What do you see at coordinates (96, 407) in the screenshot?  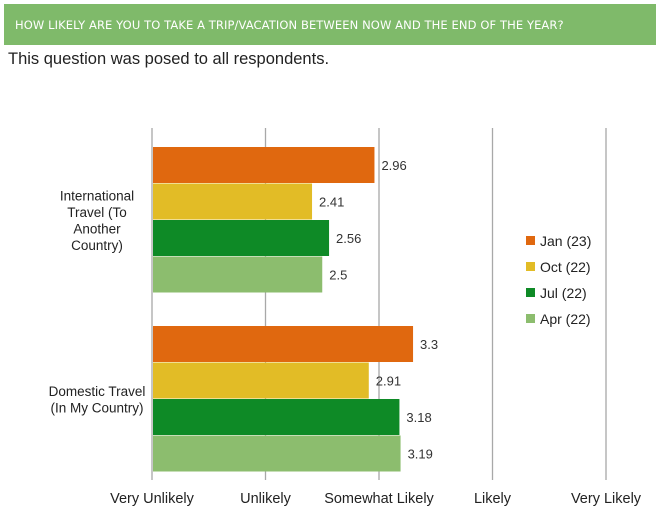 I see `category-label-2-line-2: (In My Country)` at bounding box center [96, 407].